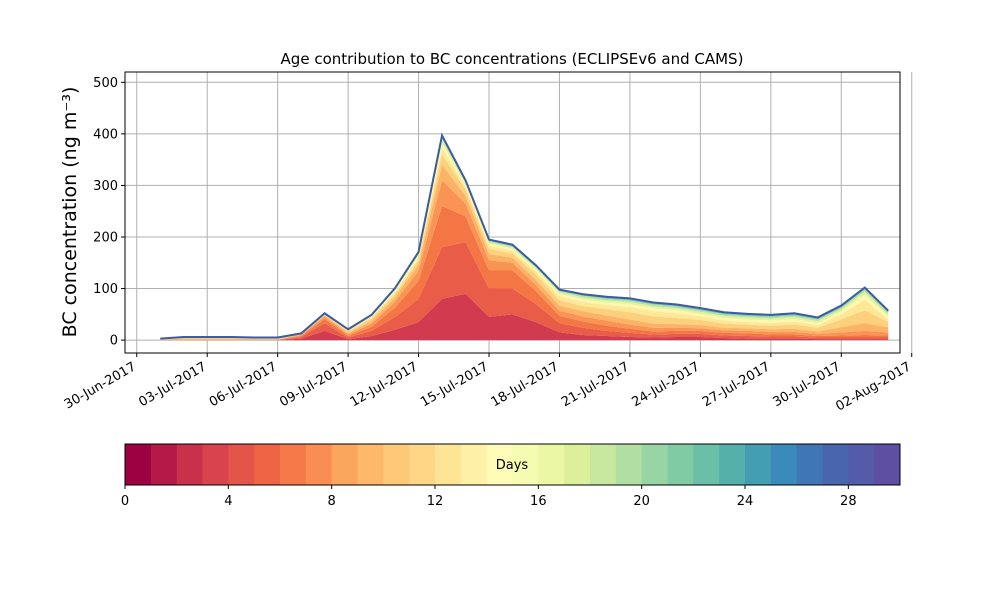 Image resolution: width=1000 pixels, height=600 pixels. What do you see at coordinates (745, 501) in the screenshot?
I see `colorbar-tick-label: 24` at bounding box center [745, 501].